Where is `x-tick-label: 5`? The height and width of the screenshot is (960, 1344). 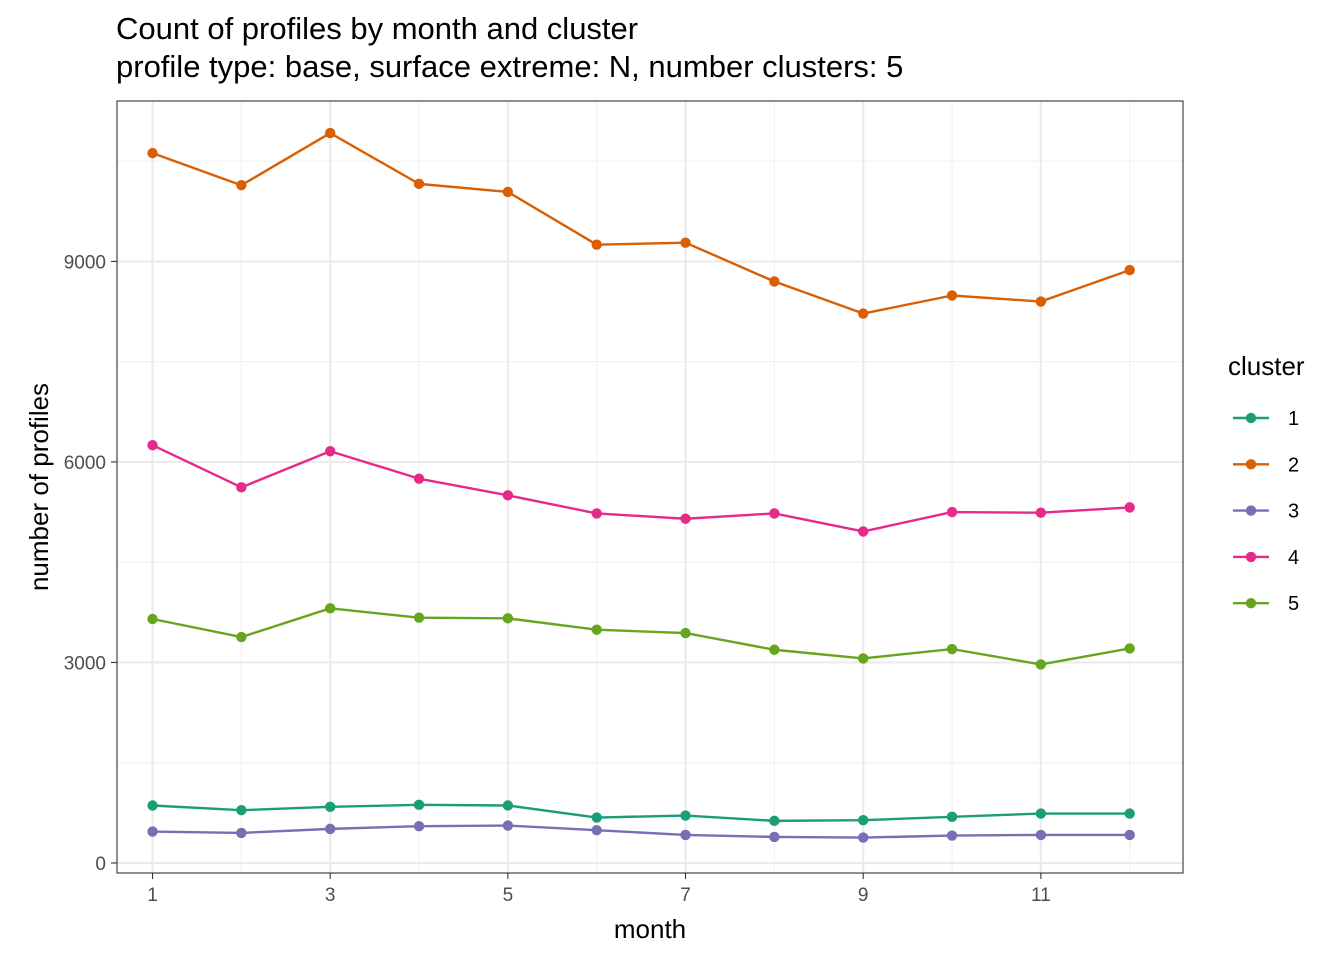
x-tick-label: 5 is located at coordinates (508, 895).